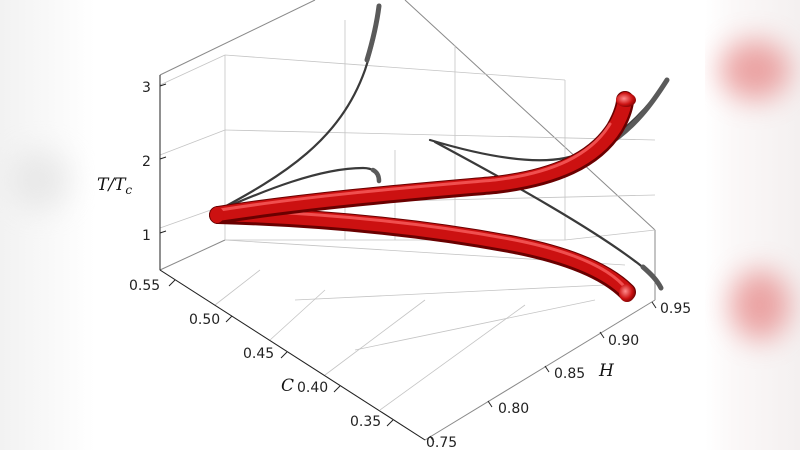 The width and height of the screenshot is (800, 450). What do you see at coordinates (365, 422) in the screenshot?
I see `tick-label-c: 0.35` at bounding box center [365, 422].